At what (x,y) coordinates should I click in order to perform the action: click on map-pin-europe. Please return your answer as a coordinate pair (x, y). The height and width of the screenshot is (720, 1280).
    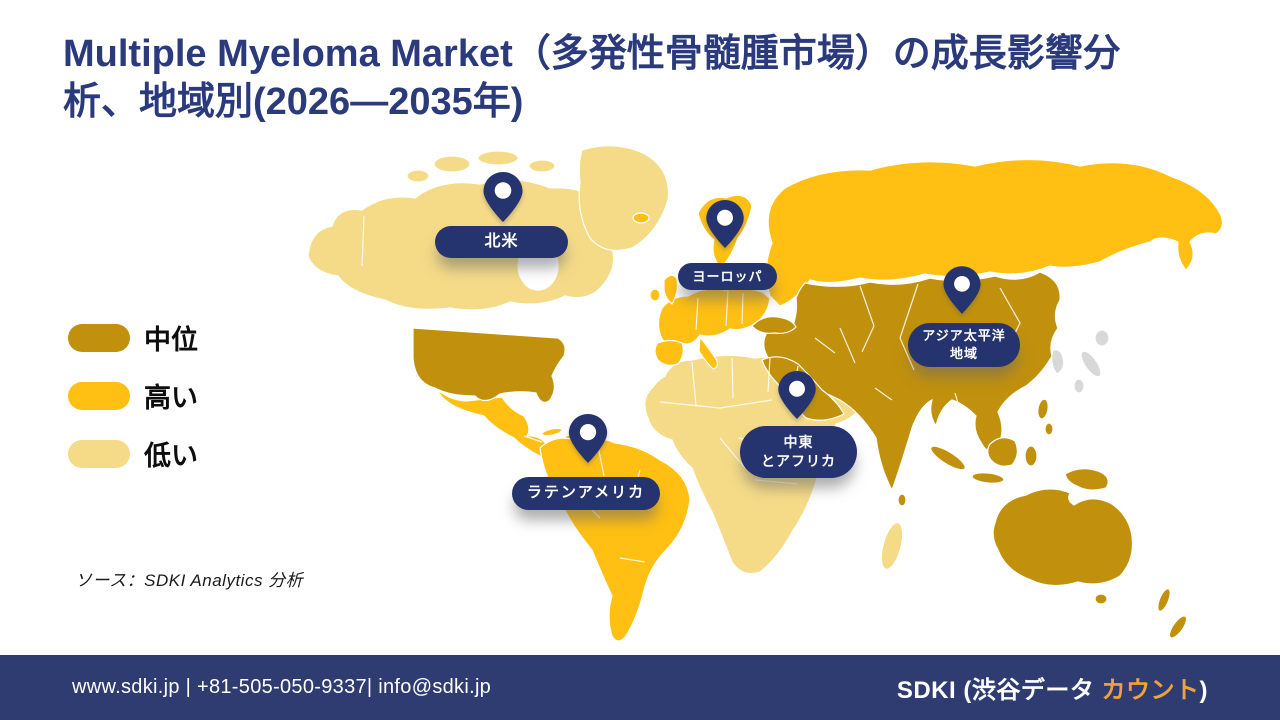
    Looking at the image, I should click on (725, 224).